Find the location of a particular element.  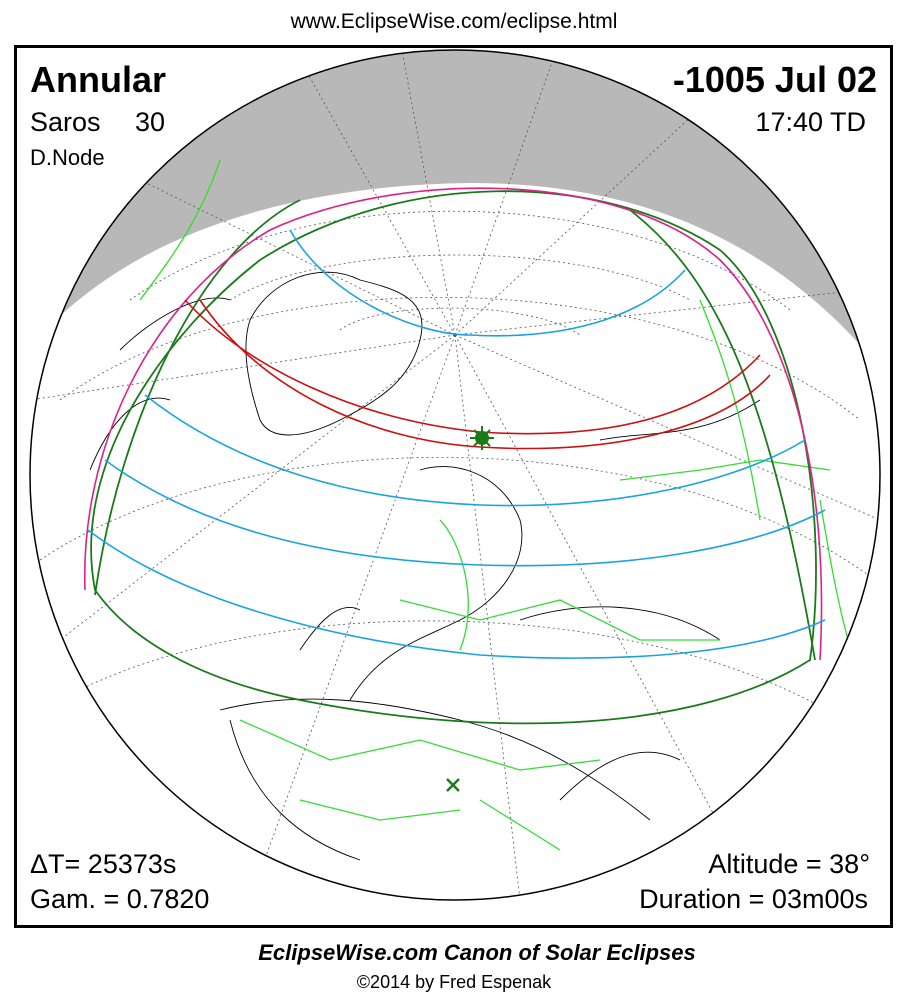

sunset-curve is located at coordinates (722, 435).